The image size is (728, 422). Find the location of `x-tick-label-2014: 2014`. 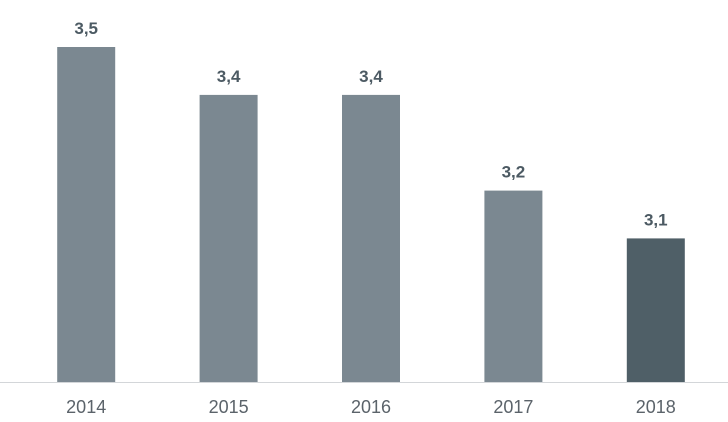

x-tick-label-2014: 2014 is located at coordinates (86, 407).